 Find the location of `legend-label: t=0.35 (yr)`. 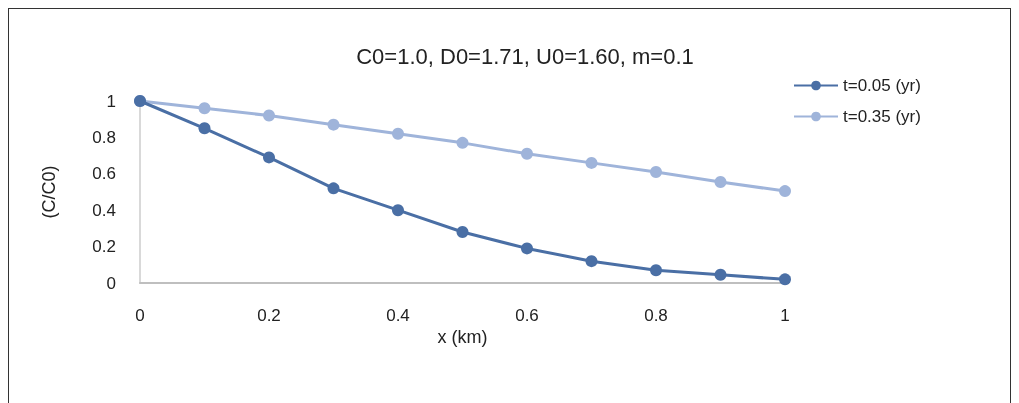

legend-label: t=0.35 (yr) is located at coordinates (882, 116).